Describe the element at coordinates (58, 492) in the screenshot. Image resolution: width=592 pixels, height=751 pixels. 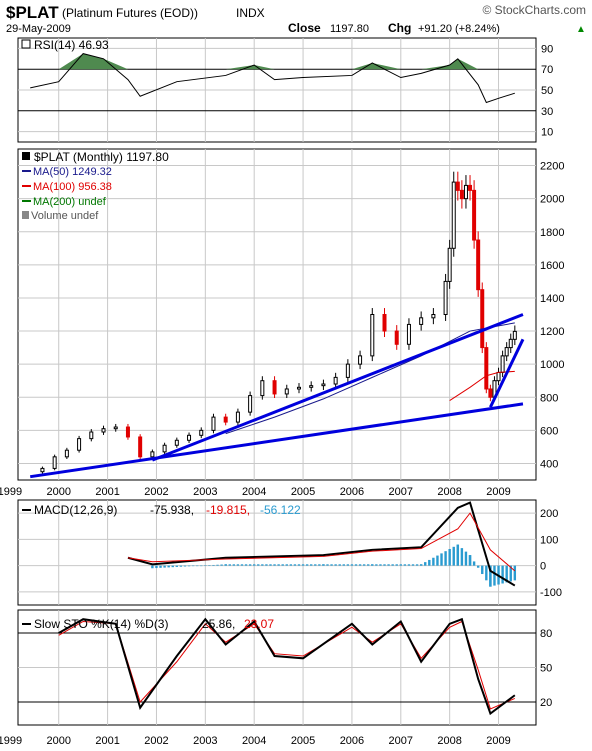
I see `x-tick-label: 2000` at that location.